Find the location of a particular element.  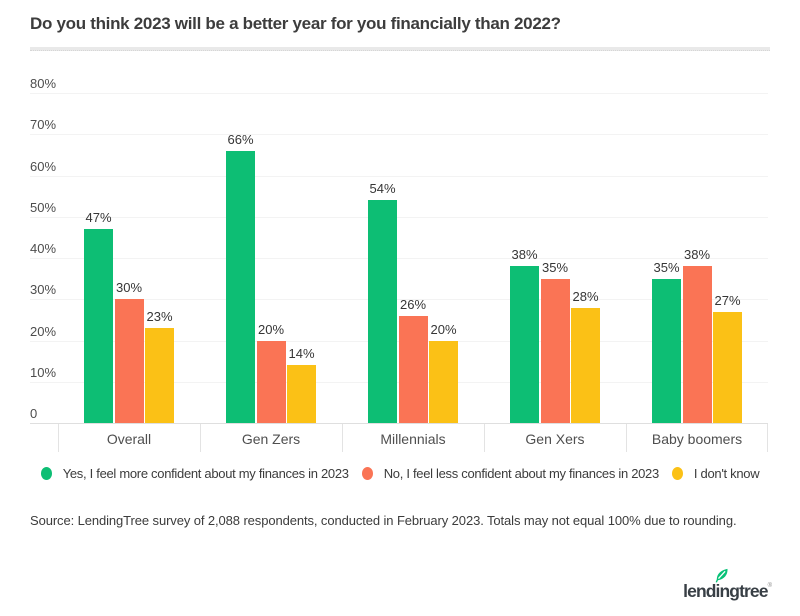

logo-text: lendingtree is located at coordinates (725, 591).